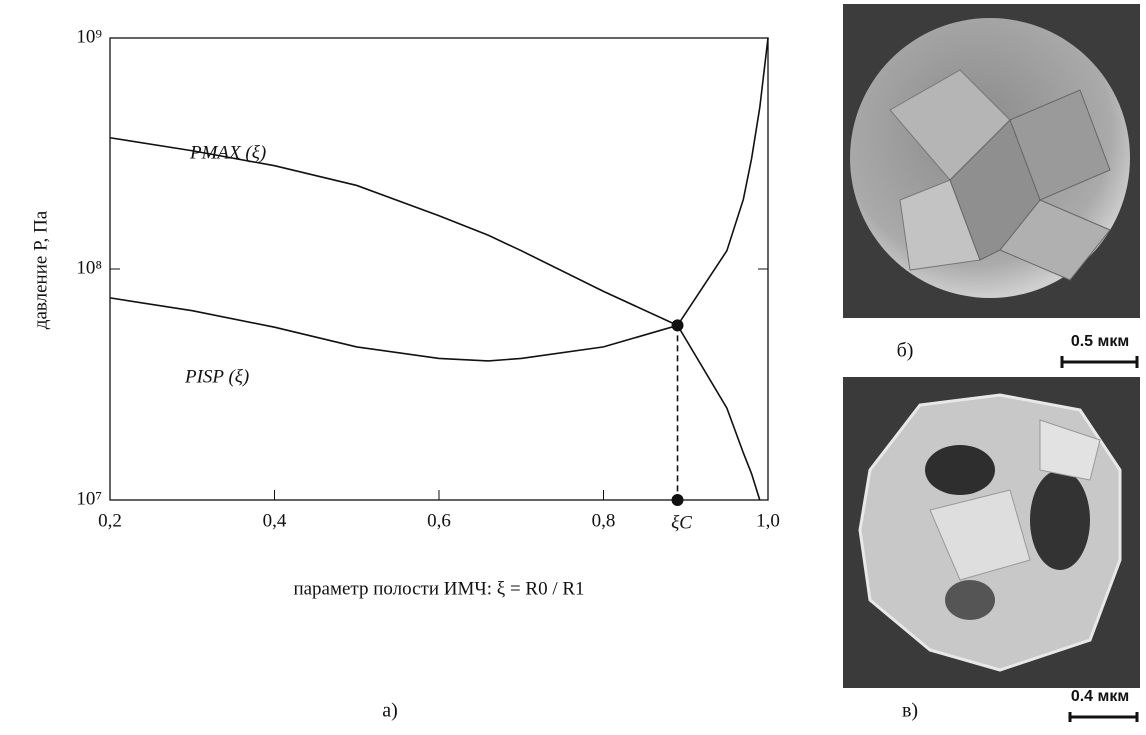 The width and height of the screenshot is (1146, 735). Describe the element at coordinates (604, 520) in the screenshot. I see `x-tick-label: 0,8` at that location.